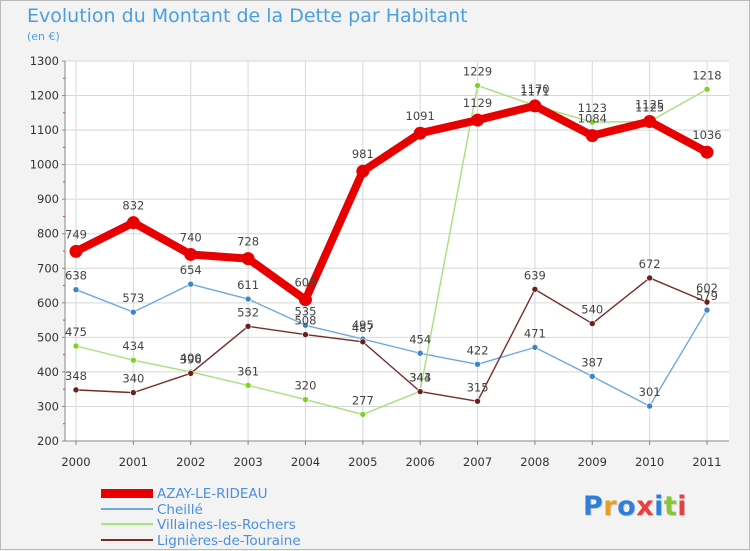  I want to click on x-tick-label: 2010, so click(649, 462).